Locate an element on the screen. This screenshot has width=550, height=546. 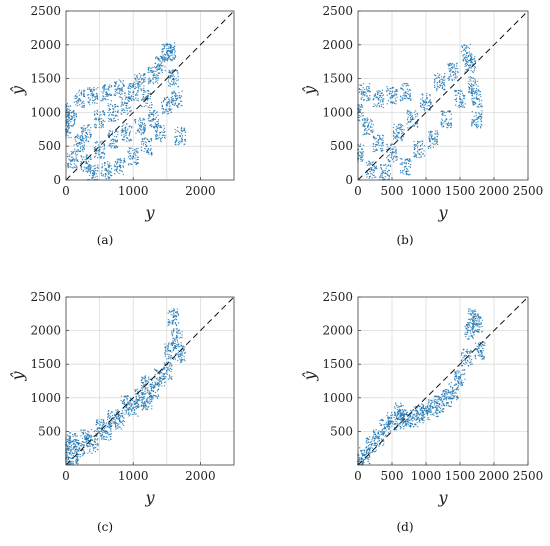
y-tick-label: 2500 is located at coordinates (337, 11).